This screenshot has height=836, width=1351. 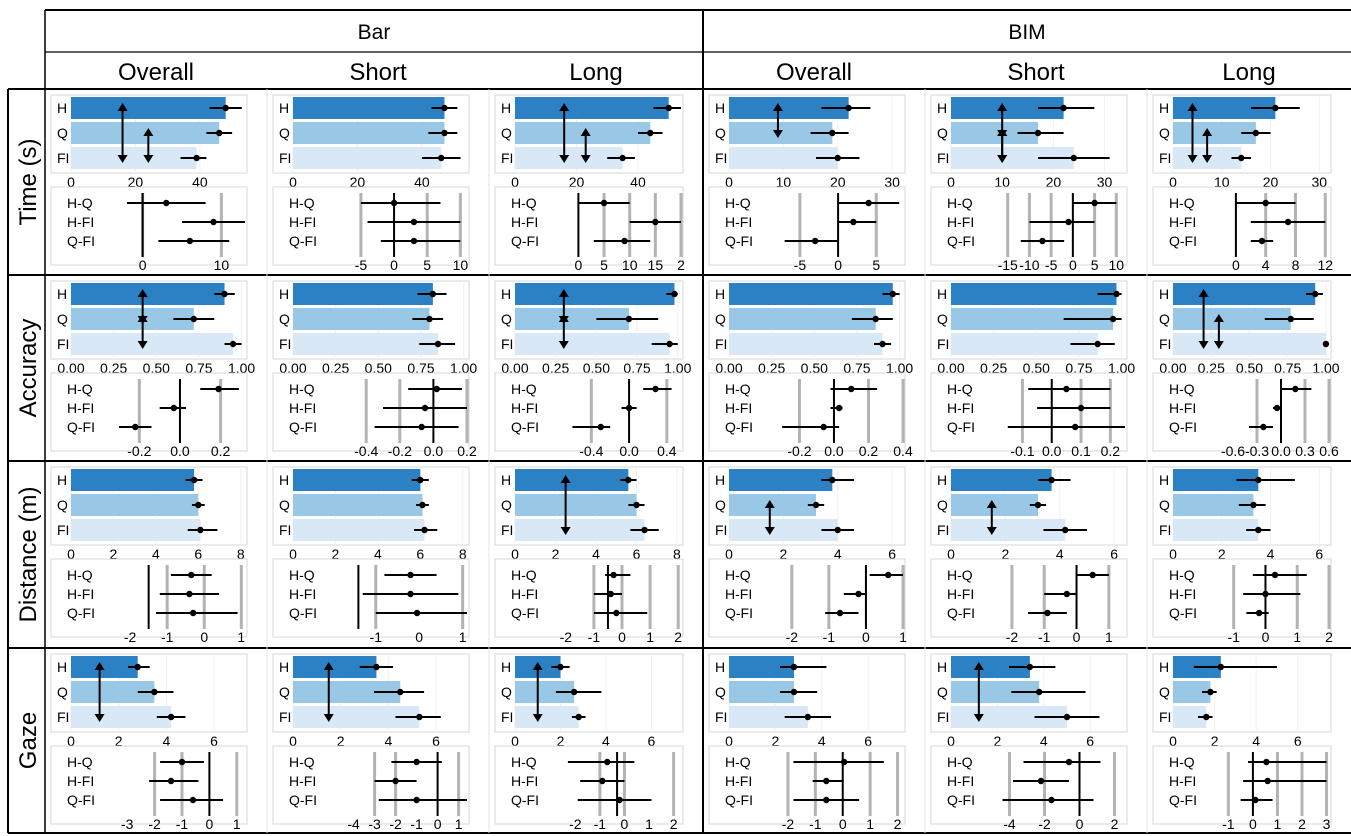 What do you see at coordinates (149, 555) in the screenshot?
I see `panel: HQ FI 0 2 4 6 8 H-Q H-FI Q-FI -2 -1 0 1` at bounding box center [149, 555].